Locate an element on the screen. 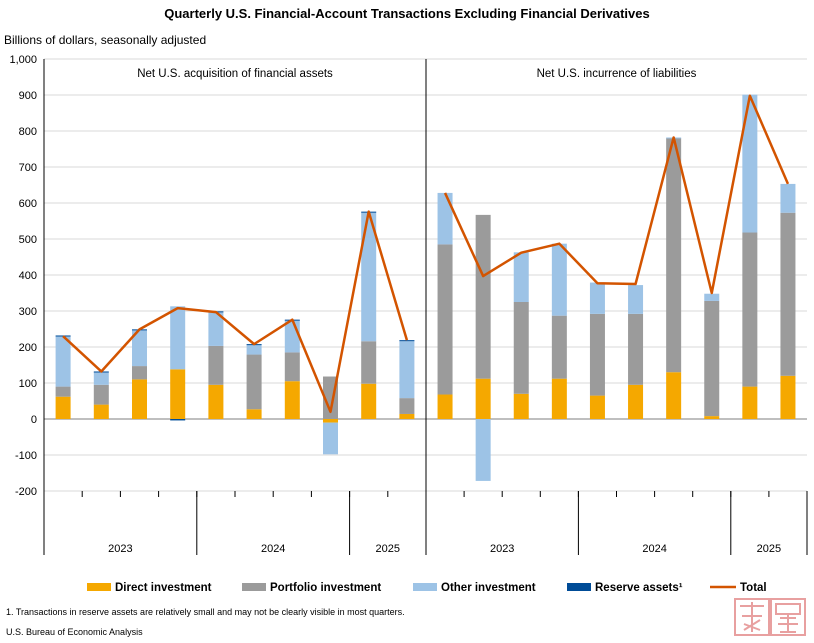 Image resolution: width=814 pixels, height=643 pixels. legend-label: Total is located at coordinates (753, 588).